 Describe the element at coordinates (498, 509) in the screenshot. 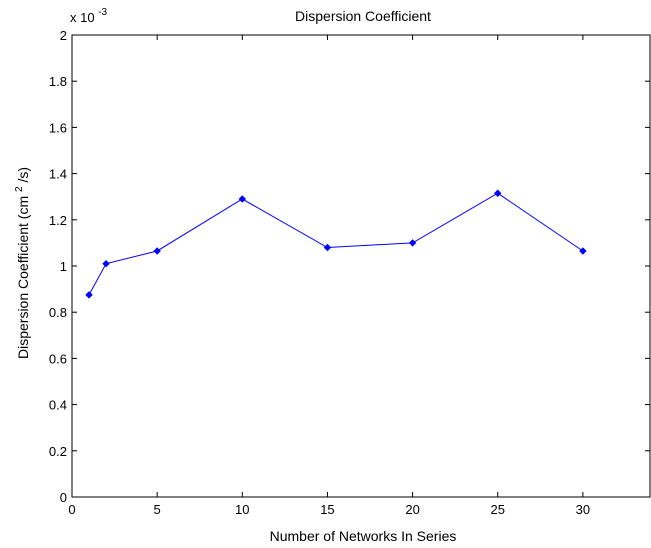

I see `x-tick-label: 25` at that location.